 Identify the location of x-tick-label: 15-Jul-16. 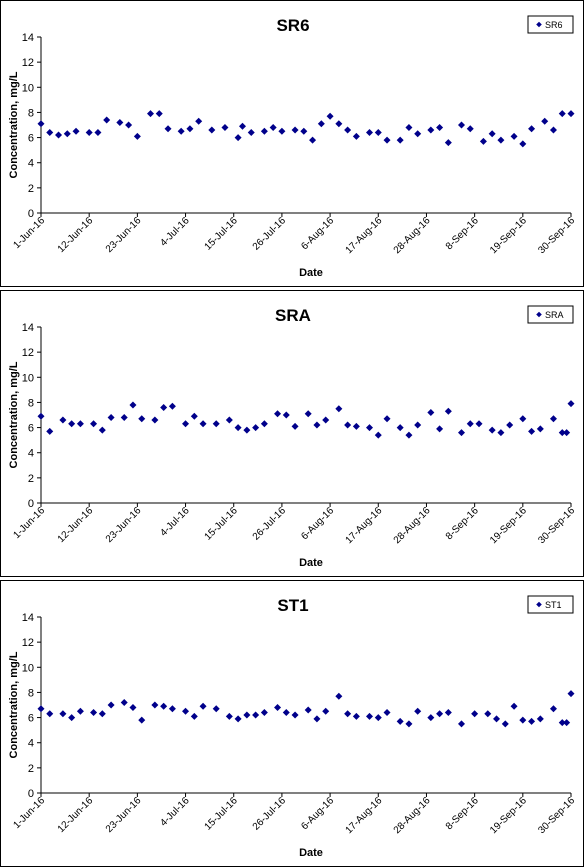
(222, 814).